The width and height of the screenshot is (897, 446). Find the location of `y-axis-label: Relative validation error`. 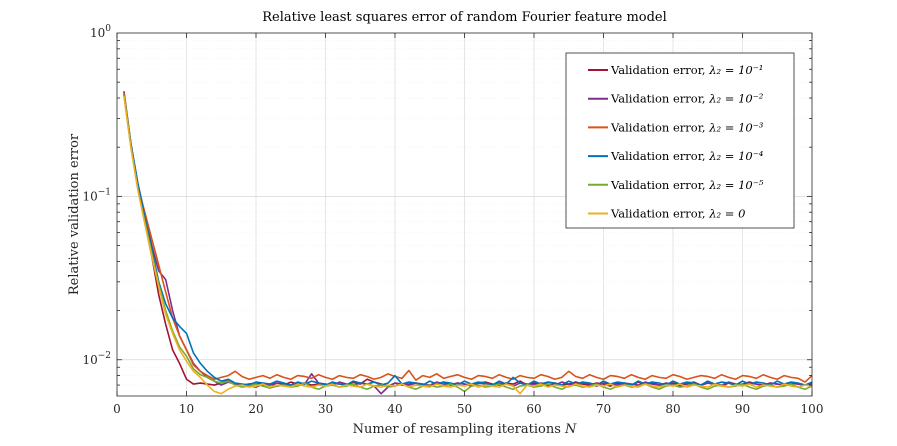

y-axis-label: Relative validation error is located at coordinates (74, 214).